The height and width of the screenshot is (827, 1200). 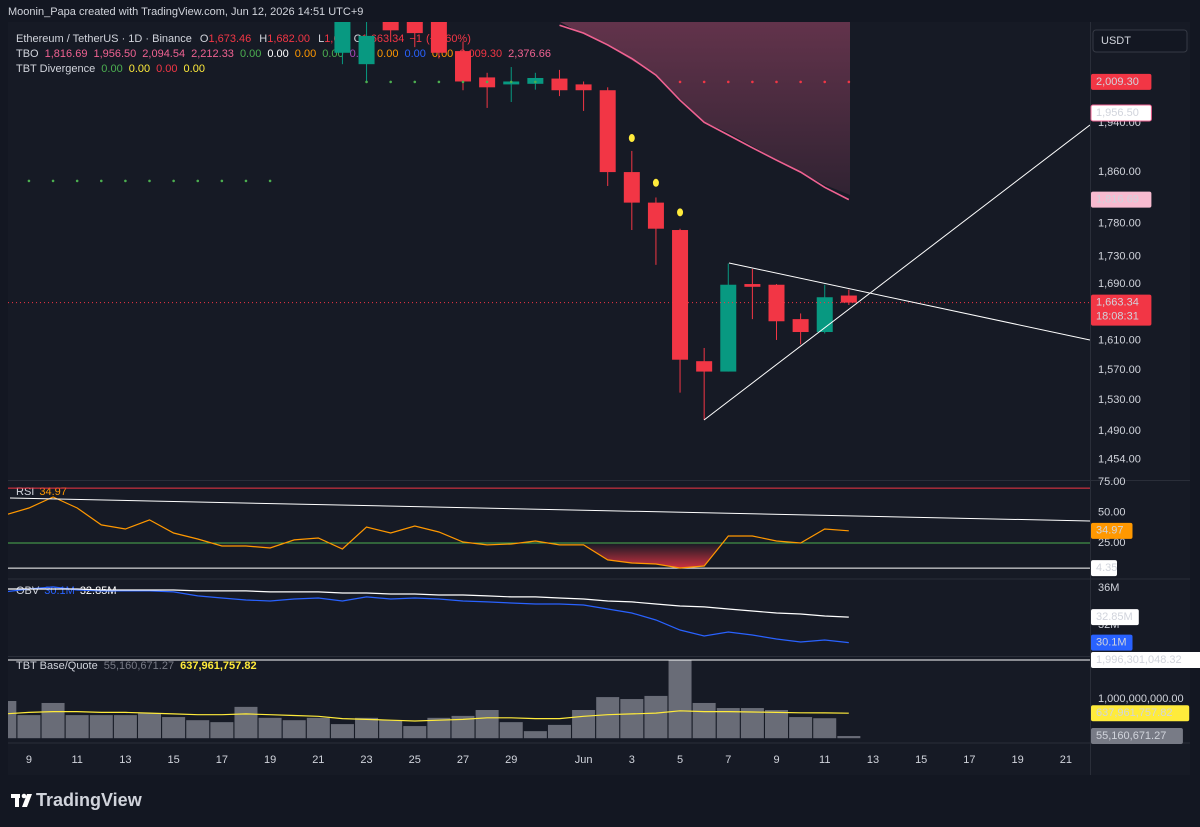 What do you see at coordinates (728, 760) in the screenshot?
I see `x-tick-label: 7` at bounding box center [728, 760].